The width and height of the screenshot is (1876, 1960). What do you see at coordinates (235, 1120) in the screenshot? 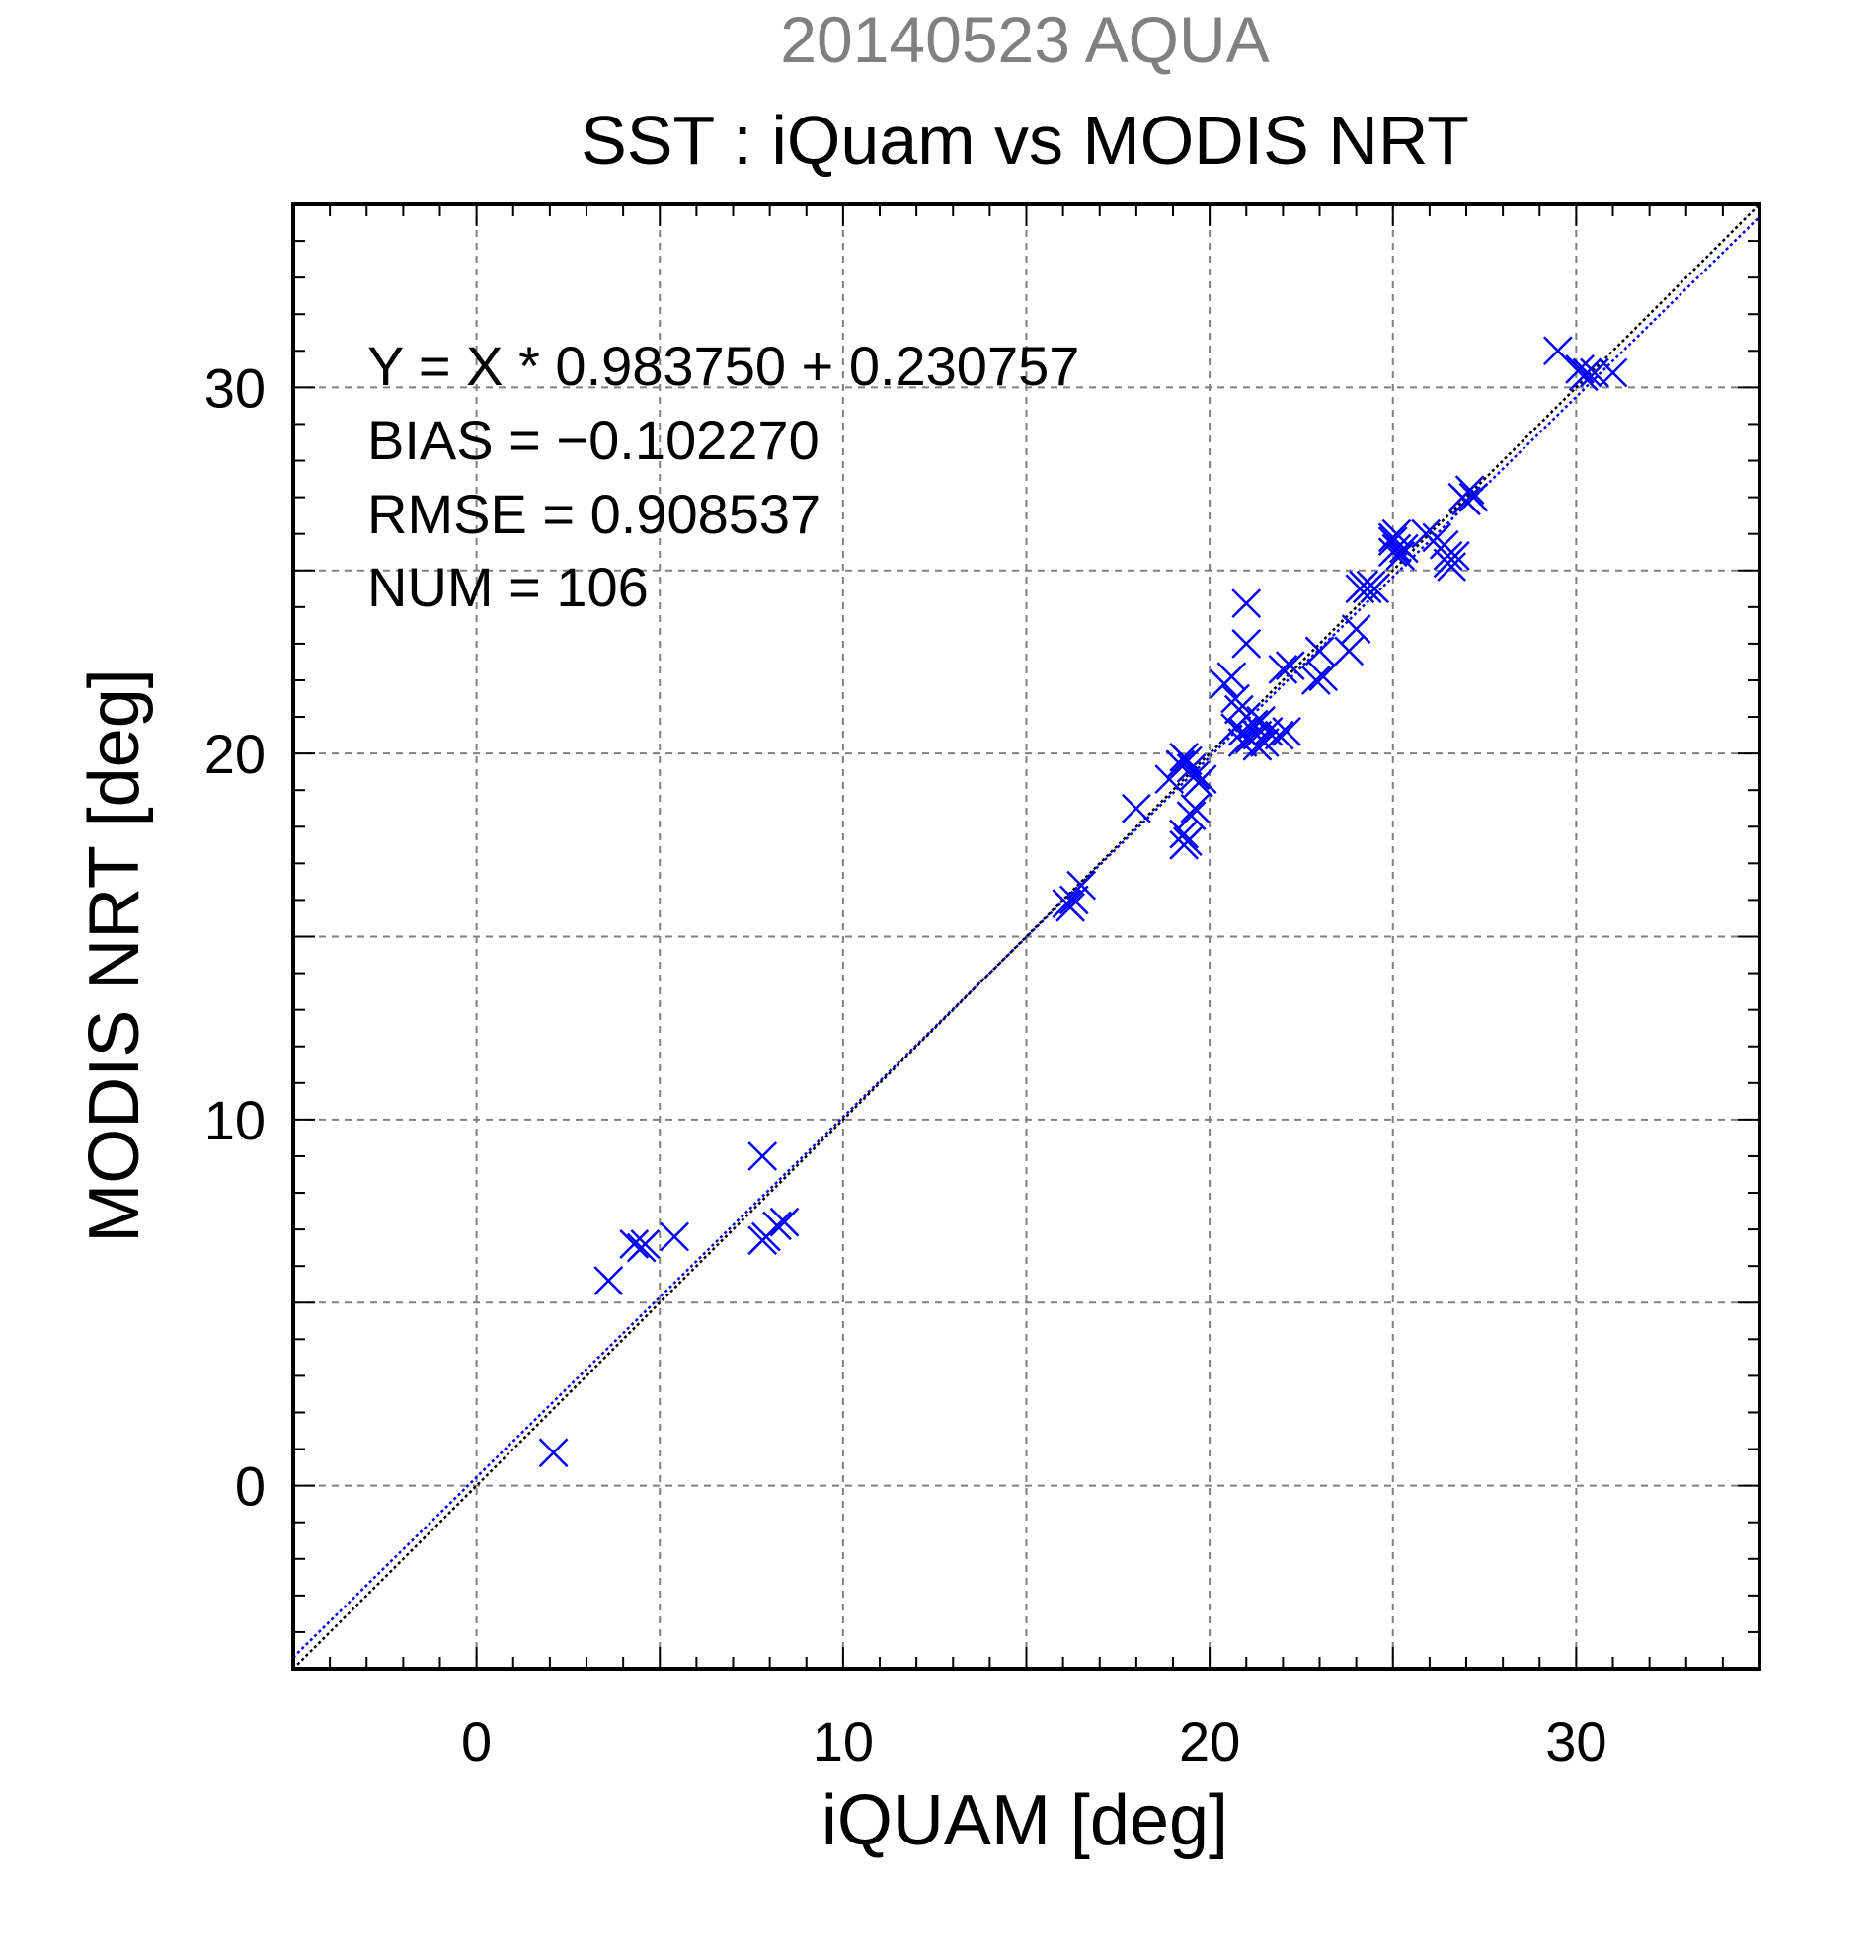
I see `y-tick-label: 10` at bounding box center [235, 1120].